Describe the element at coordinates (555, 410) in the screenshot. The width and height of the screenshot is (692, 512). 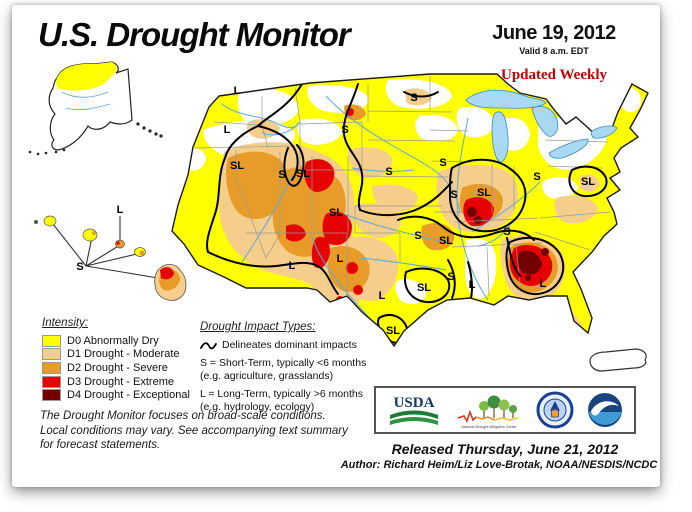
I see `commerce-seal-icon` at that location.